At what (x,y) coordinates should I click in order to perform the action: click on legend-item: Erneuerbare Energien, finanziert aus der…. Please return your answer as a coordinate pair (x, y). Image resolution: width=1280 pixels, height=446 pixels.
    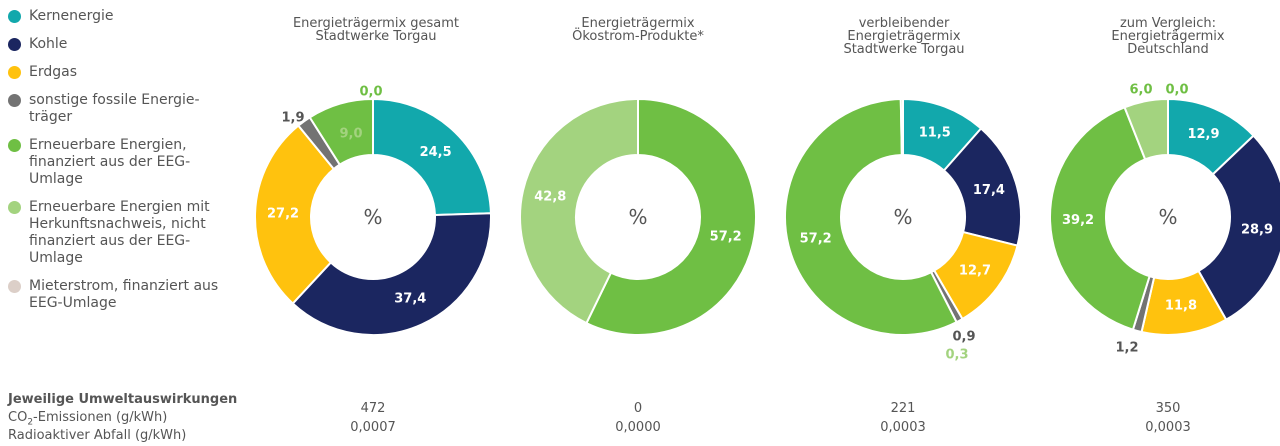
    Looking at the image, I should click on (153, 162).